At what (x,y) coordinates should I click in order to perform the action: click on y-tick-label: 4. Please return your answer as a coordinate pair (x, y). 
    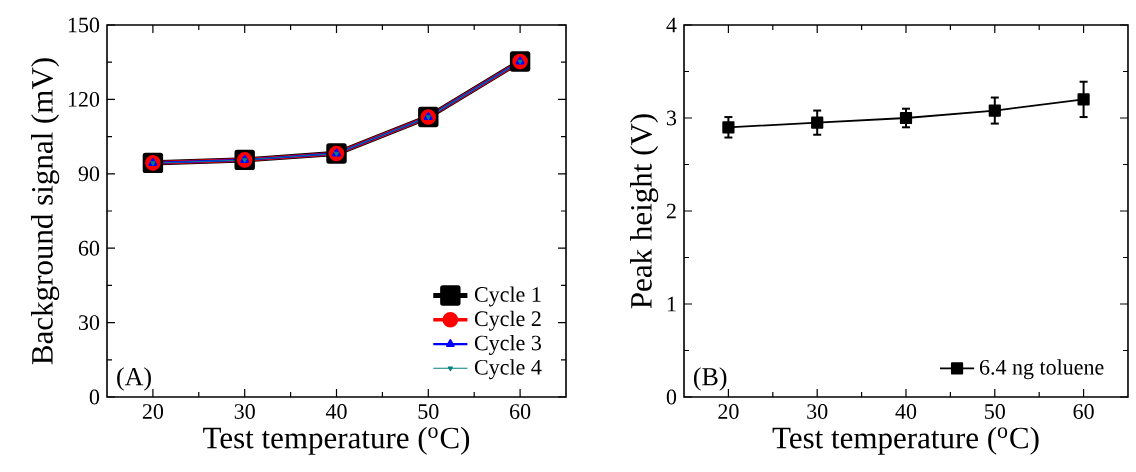
    Looking at the image, I should click on (671, 25).